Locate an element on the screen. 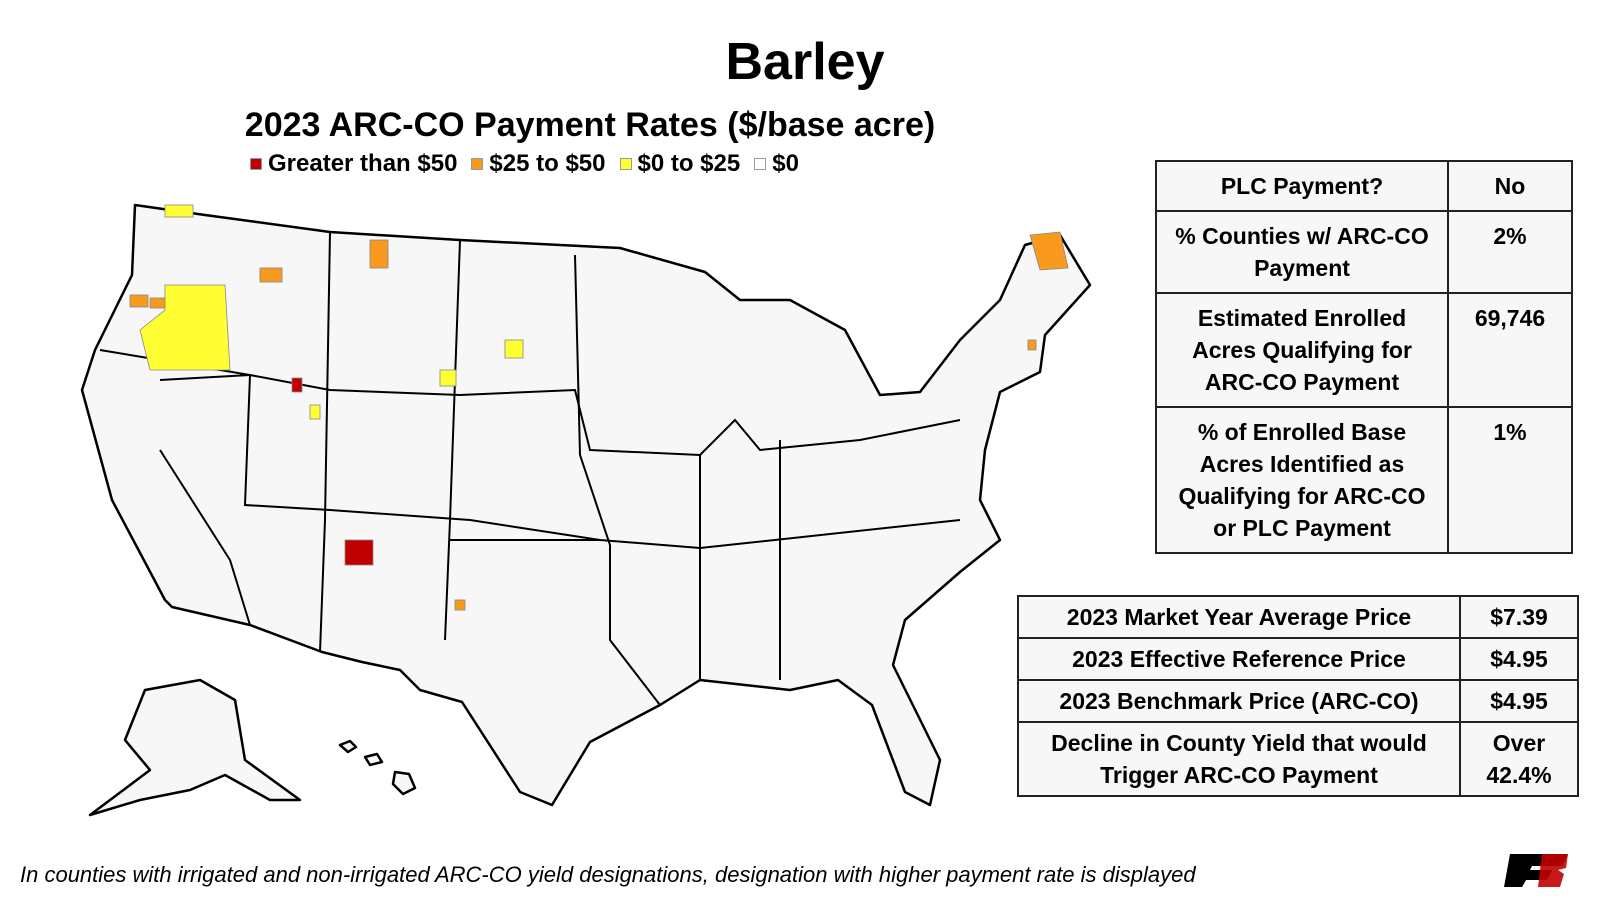 The height and width of the screenshot is (900, 1600). table-row: 2023 Effective Reference Price $4.95 is located at coordinates (1298, 659).